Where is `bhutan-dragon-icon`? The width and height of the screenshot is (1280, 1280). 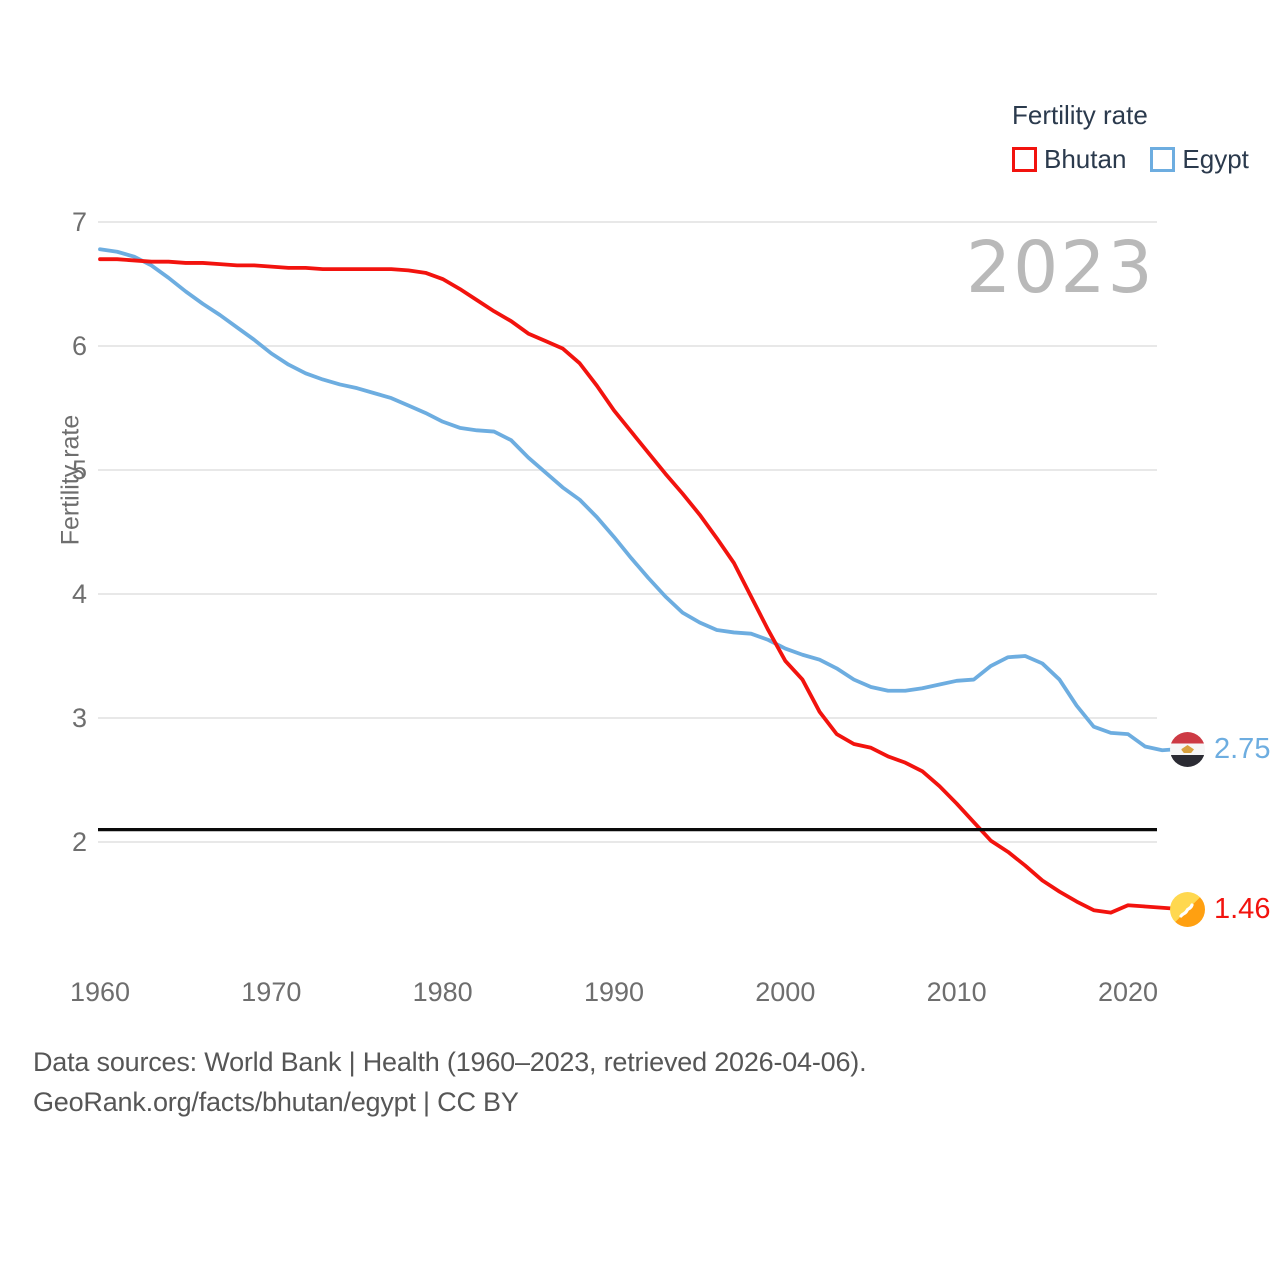 bhutan-dragon-icon is located at coordinates (1186, 910).